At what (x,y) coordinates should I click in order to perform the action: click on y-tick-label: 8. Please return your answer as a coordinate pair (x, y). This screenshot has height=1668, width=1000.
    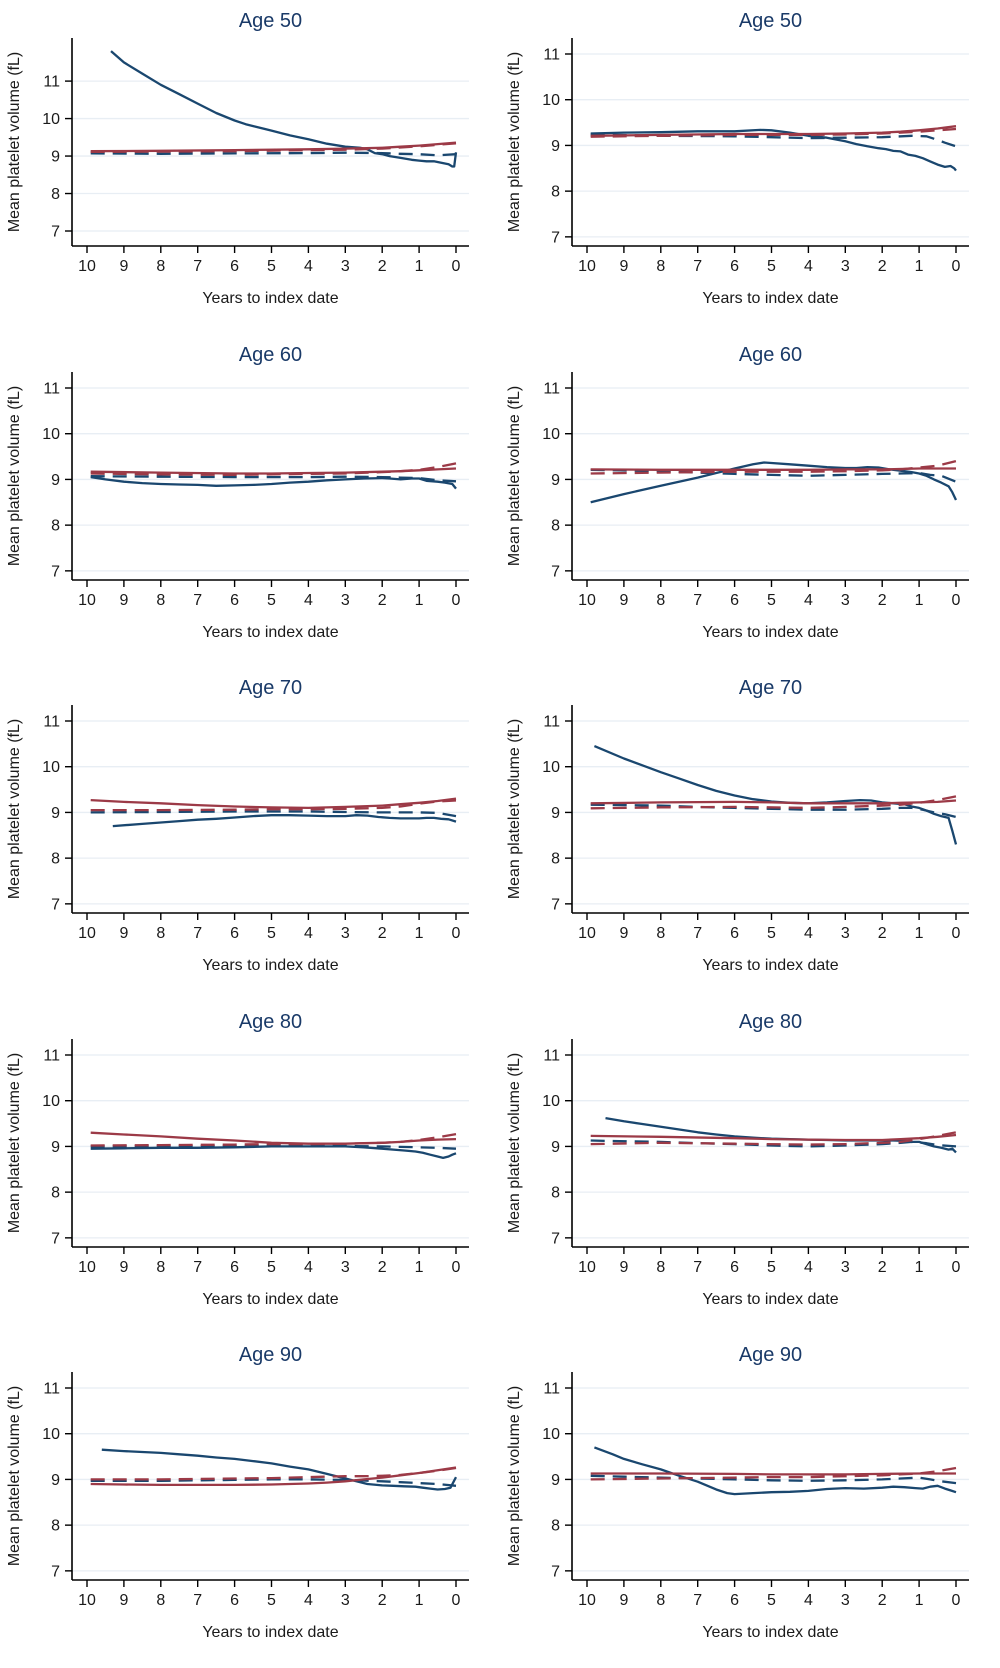
    Looking at the image, I should click on (55, 859).